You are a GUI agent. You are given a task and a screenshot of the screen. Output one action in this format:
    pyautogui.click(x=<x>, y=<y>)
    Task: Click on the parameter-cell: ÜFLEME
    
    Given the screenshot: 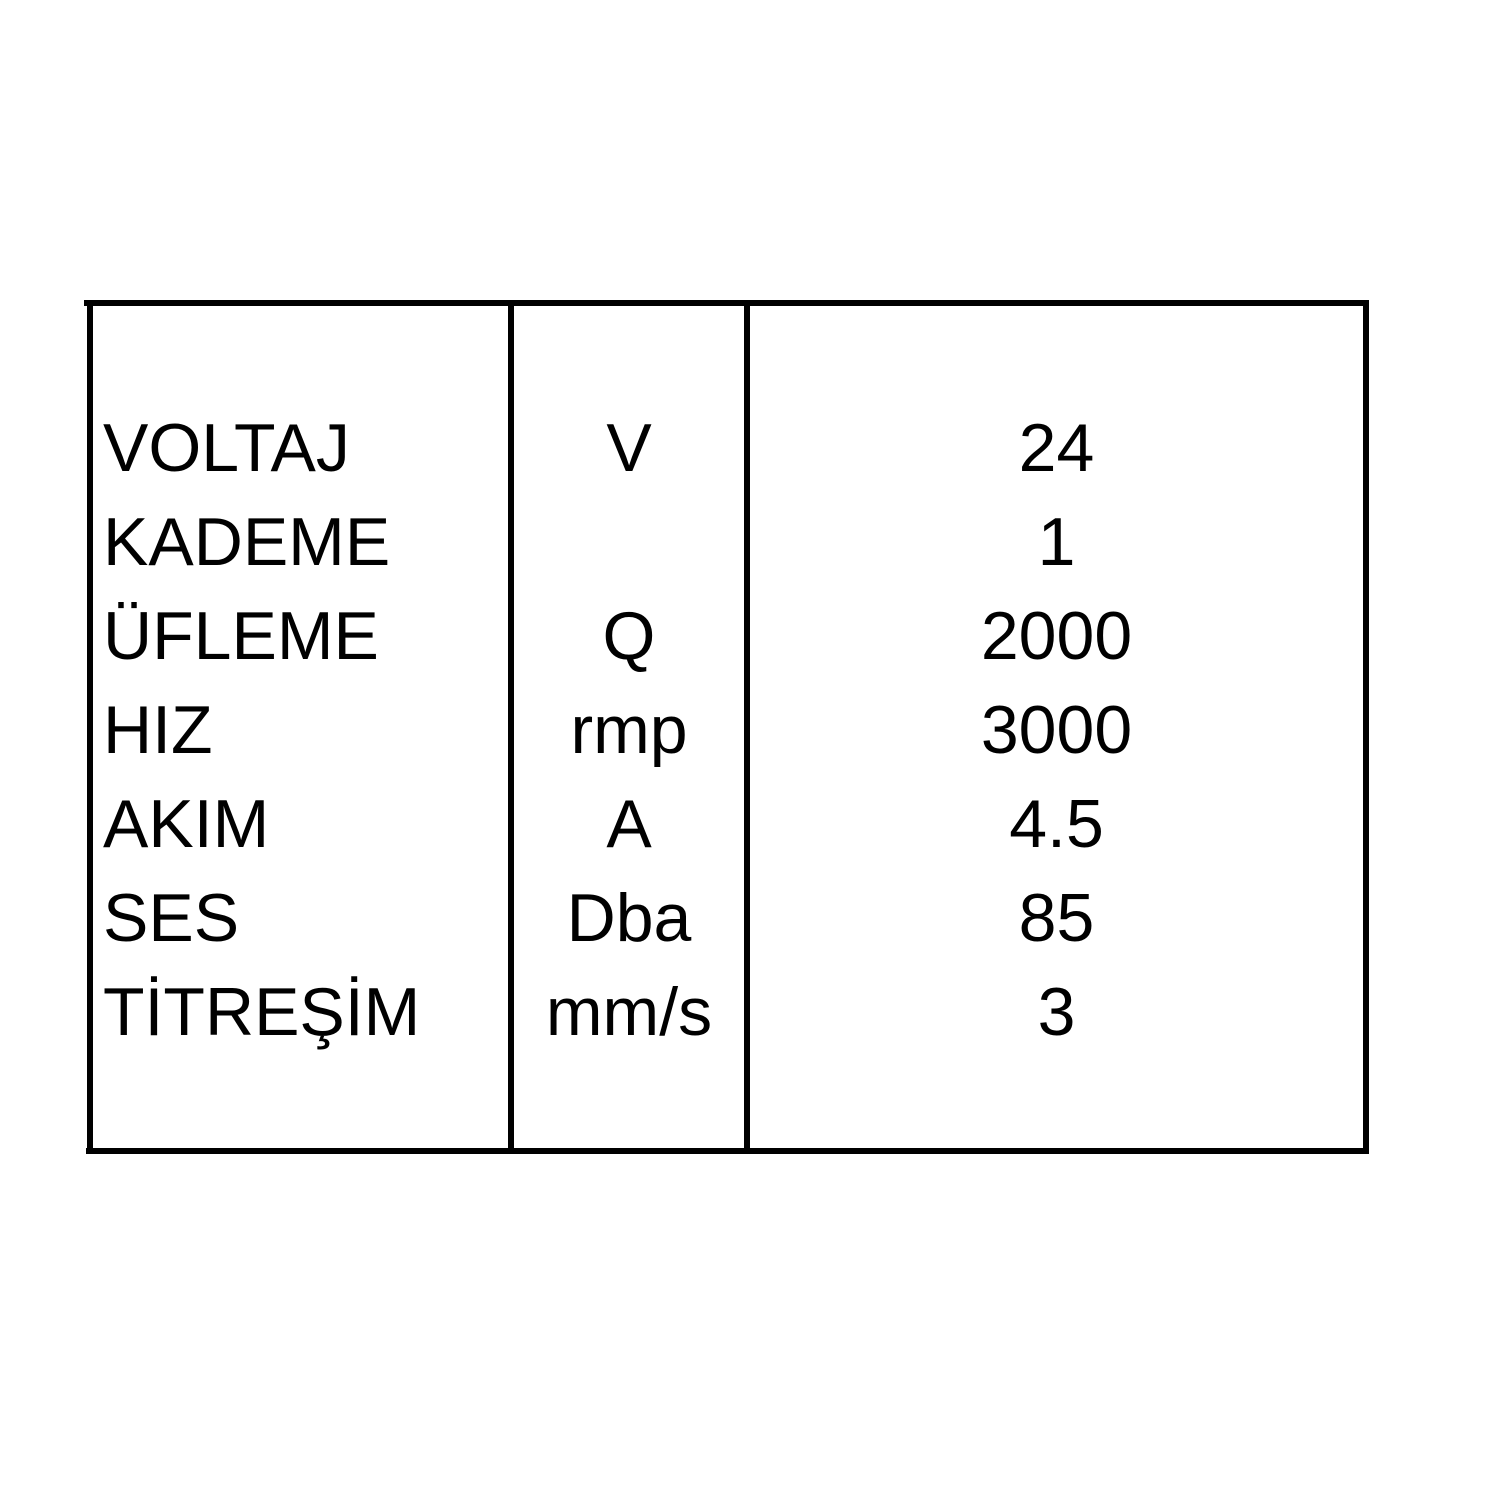 What is the action you would take?
    pyautogui.click(x=241, y=636)
    